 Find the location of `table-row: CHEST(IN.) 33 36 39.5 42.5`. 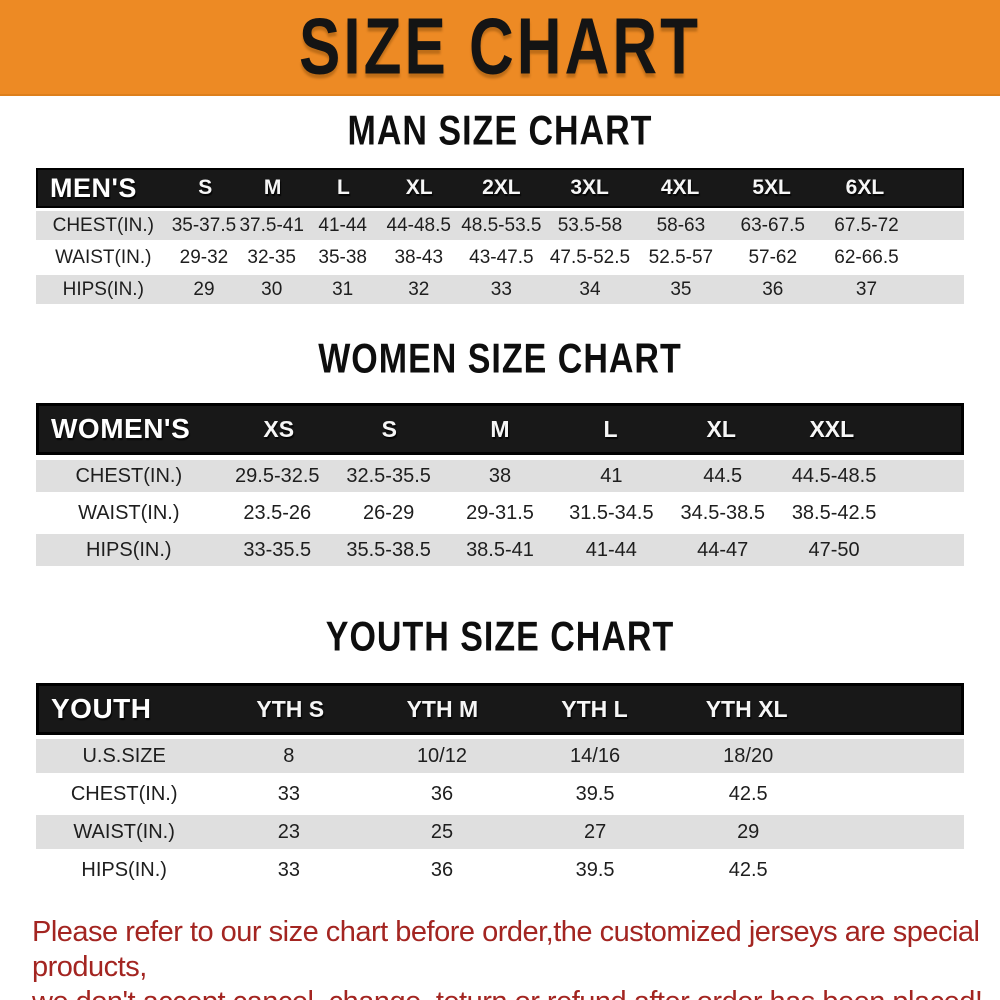

table-row: CHEST(IN.) 33 36 39.5 42.5 is located at coordinates (500, 794).